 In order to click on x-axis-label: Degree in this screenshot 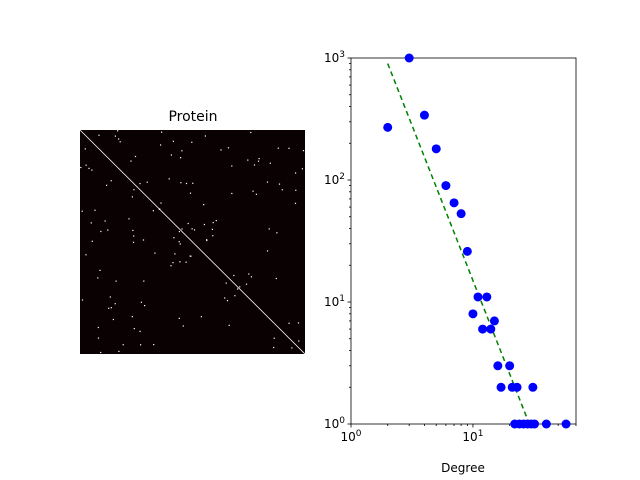, I will do `click(463, 468)`.